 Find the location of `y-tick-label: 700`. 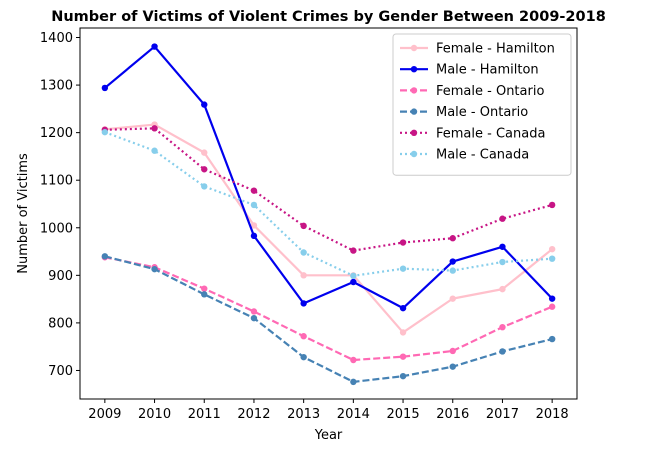

y-tick-label: 700 is located at coordinates (60, 371).